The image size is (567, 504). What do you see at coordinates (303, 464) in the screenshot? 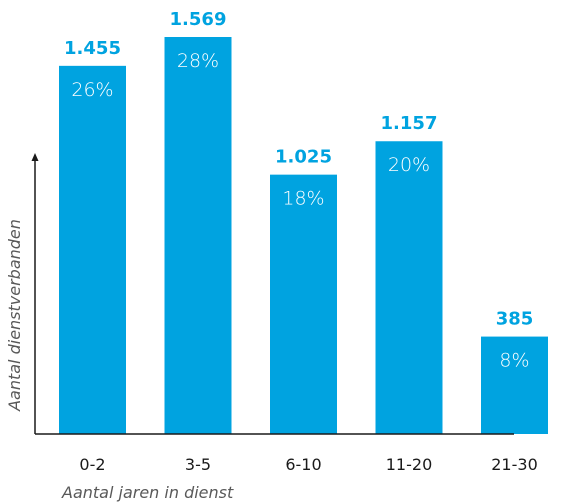
I see `tick-label-6-10: 6-10` at bounding box center [303, 464].